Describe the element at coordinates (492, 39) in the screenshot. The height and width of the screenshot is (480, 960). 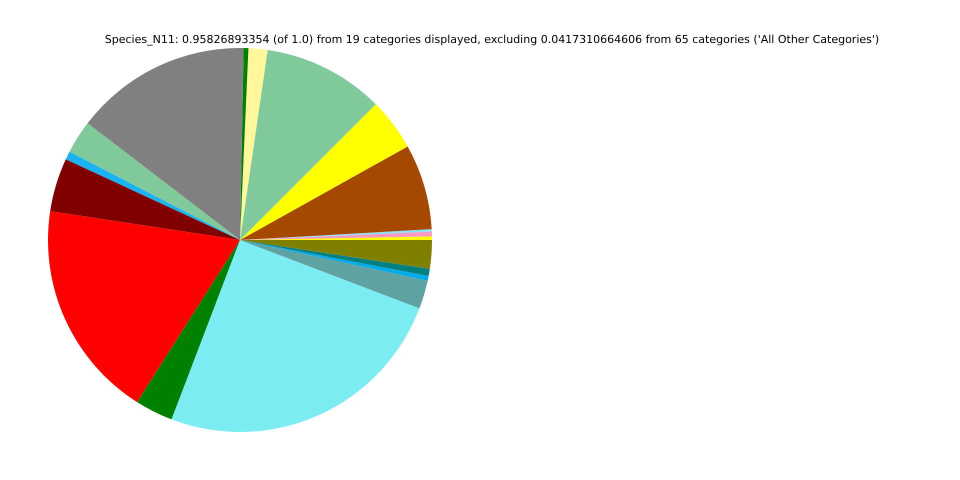
I see `text: Species_N11: 0.95826893354 (of 1.0) from 19 categories displayed, excluding 0.0417310664606 from 65 categories ('All Other Categories')` at that location.